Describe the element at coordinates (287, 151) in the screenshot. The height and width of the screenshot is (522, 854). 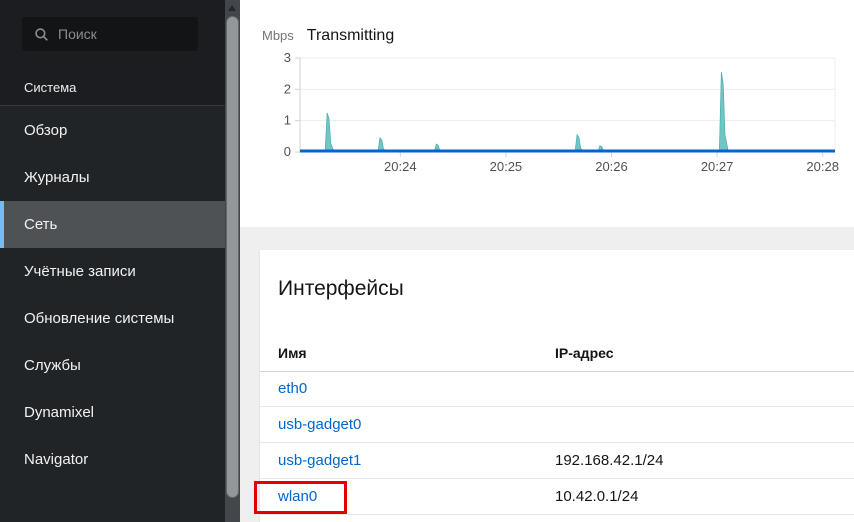
I see `y-tick-label: 0` at that location.